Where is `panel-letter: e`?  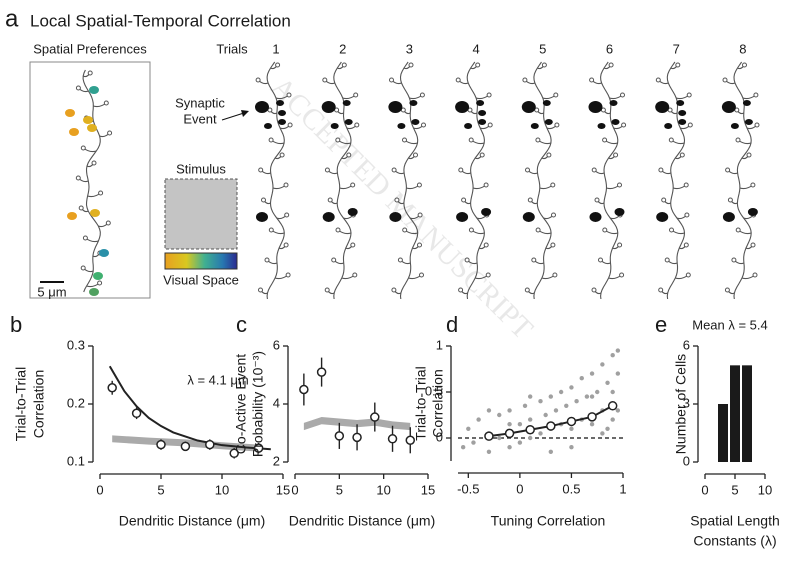 panel-letter: e is located at coordinates (661, 324).